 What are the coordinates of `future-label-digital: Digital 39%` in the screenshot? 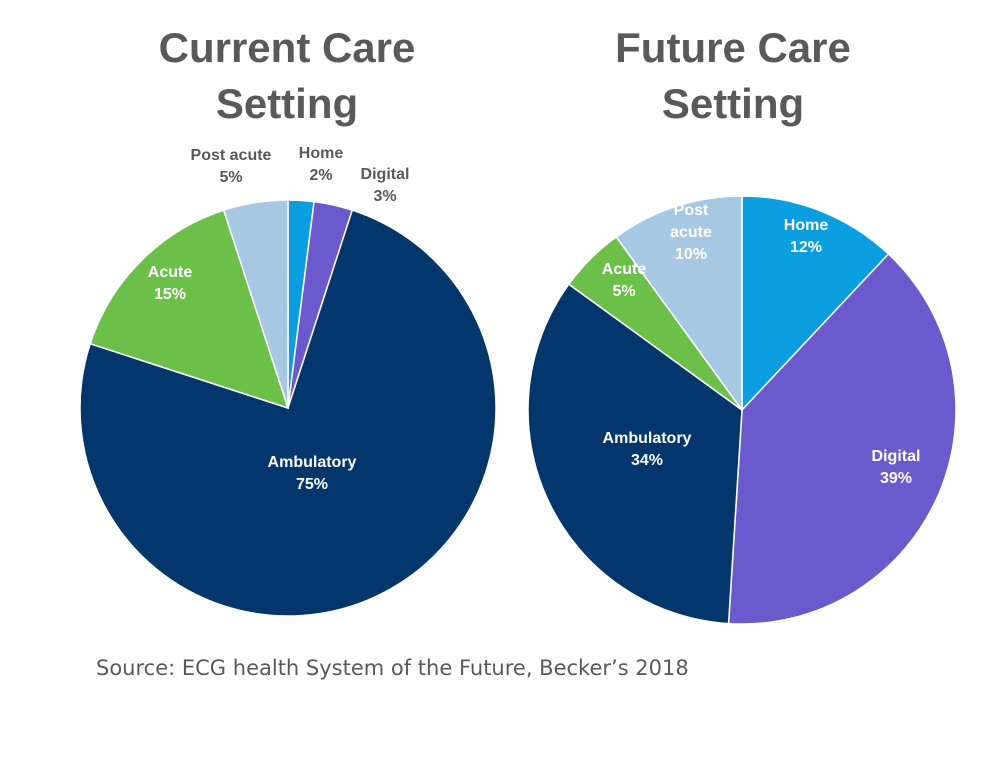 It's located at (896, 467).